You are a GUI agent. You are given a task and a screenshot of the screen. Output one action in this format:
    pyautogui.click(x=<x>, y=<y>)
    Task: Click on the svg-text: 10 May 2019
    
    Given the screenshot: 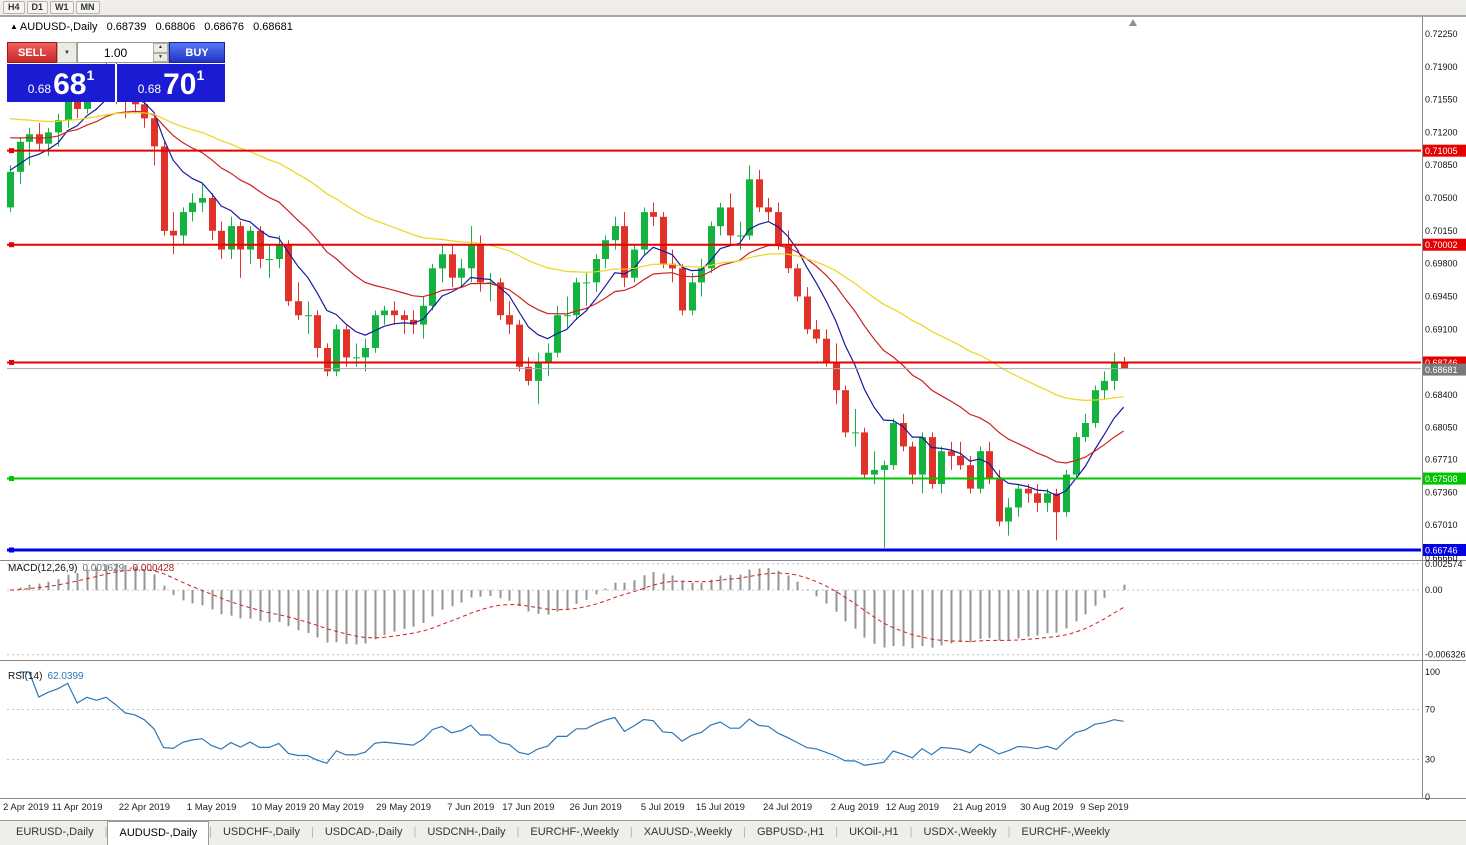 What is the action you would take?
    pyautogui.click(x=278, y=807)
    